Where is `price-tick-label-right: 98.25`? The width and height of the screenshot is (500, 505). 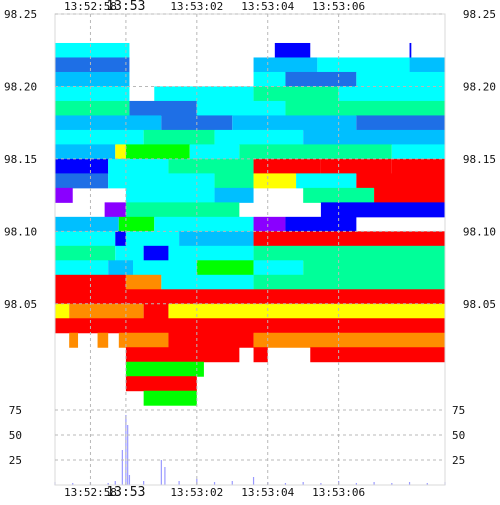 price-tick-label-right: 98.25 is located at coordinates (479, 14).